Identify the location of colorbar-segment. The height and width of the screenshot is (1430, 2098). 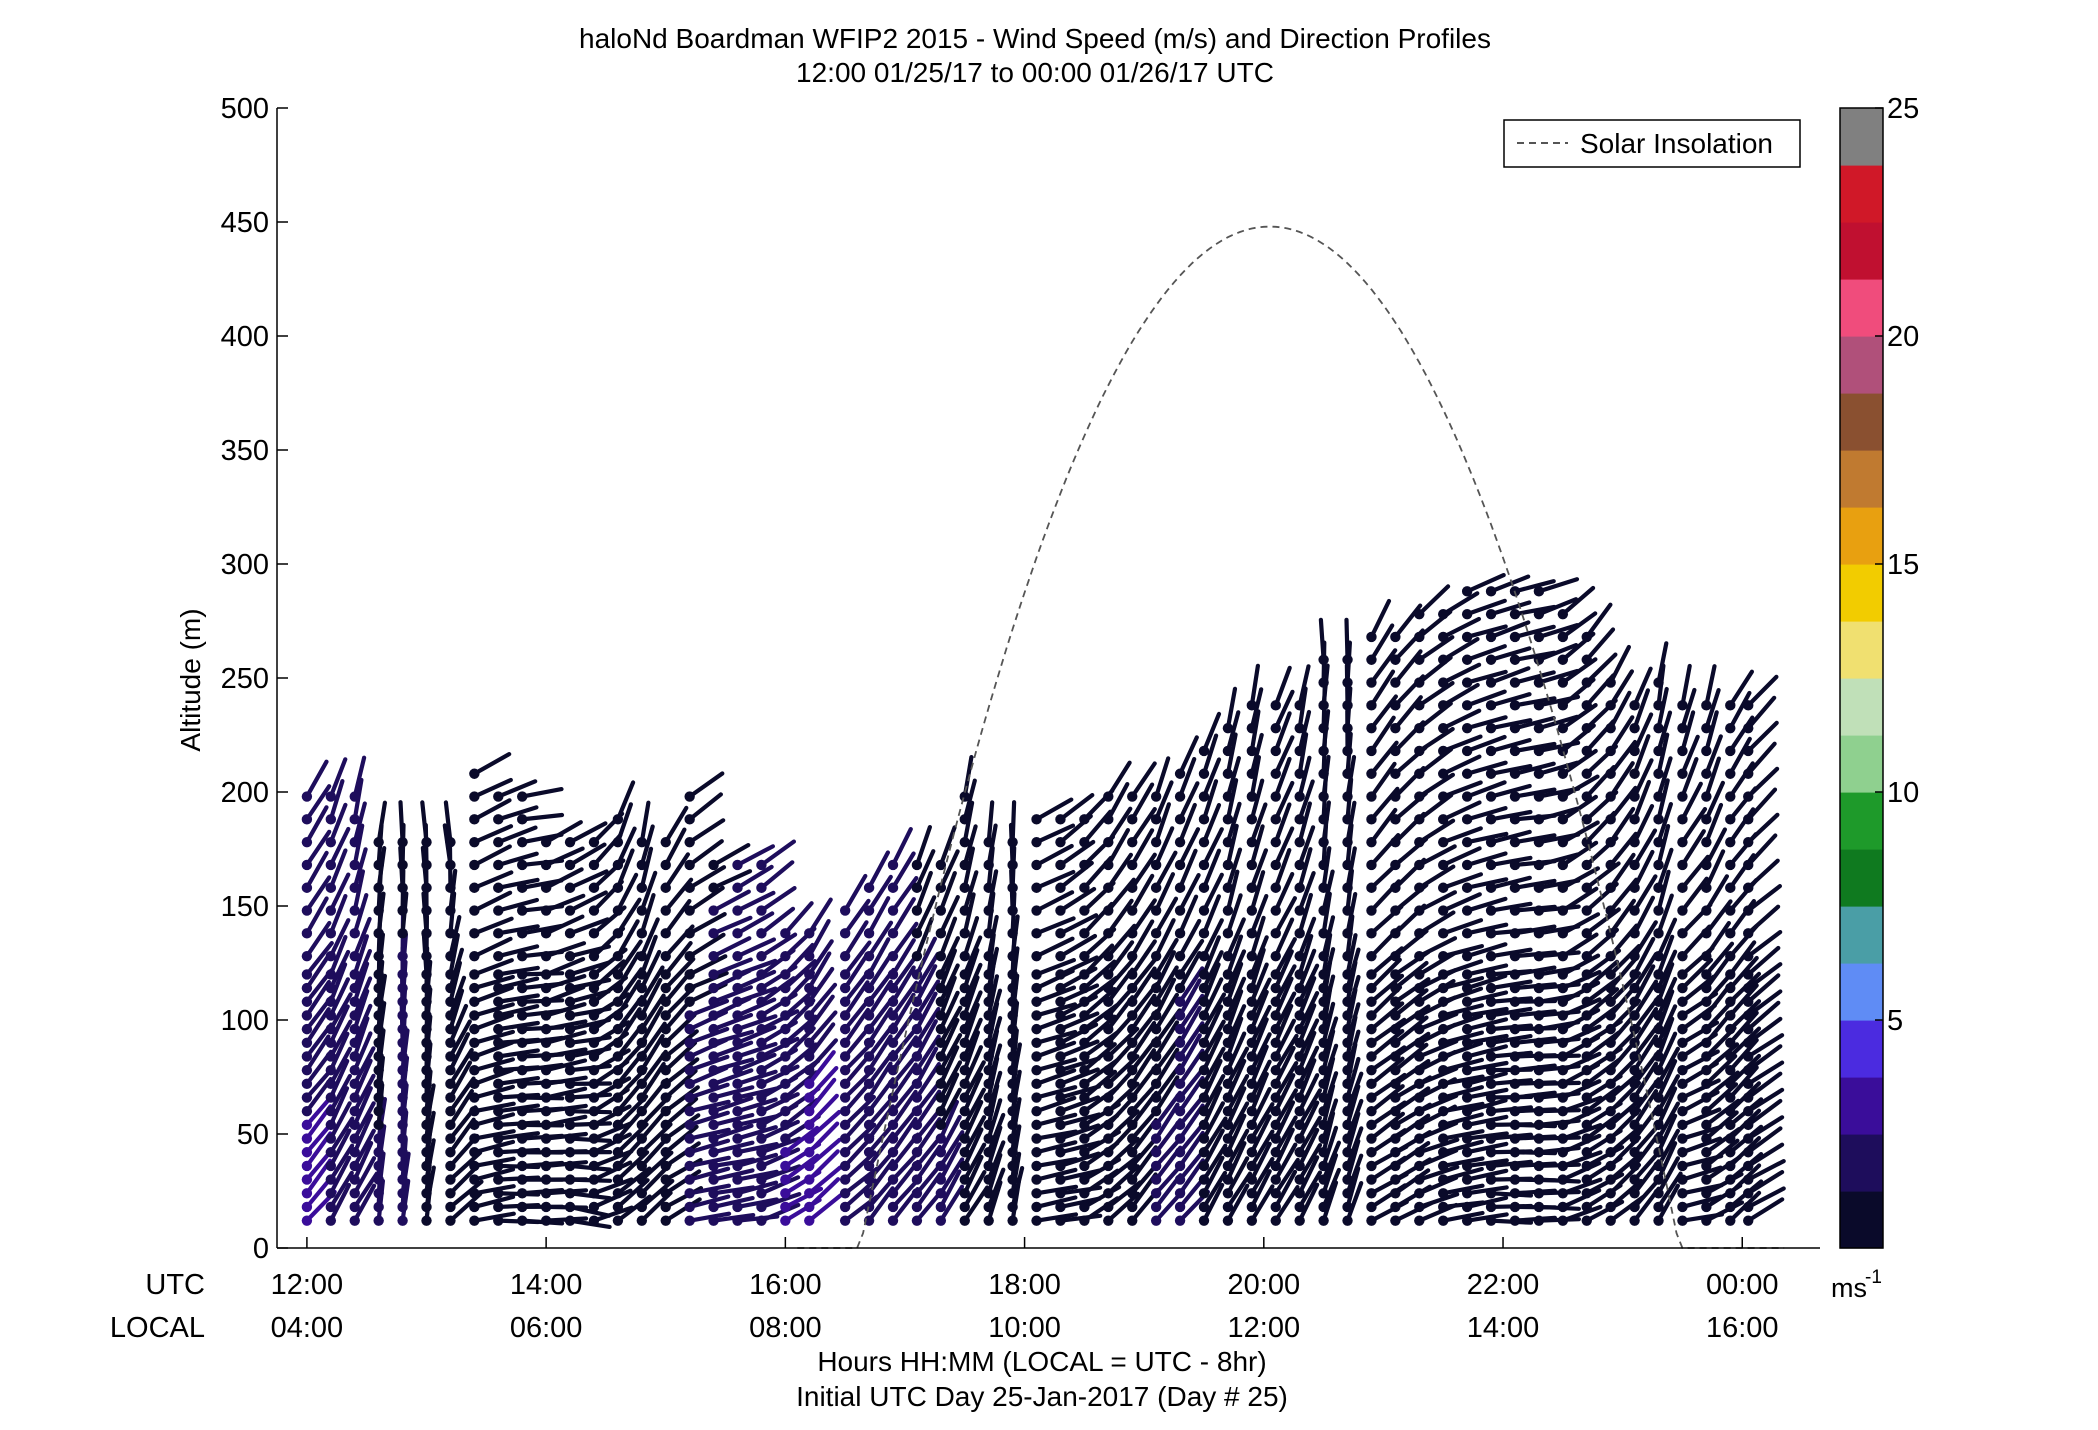
(1861, 1220).